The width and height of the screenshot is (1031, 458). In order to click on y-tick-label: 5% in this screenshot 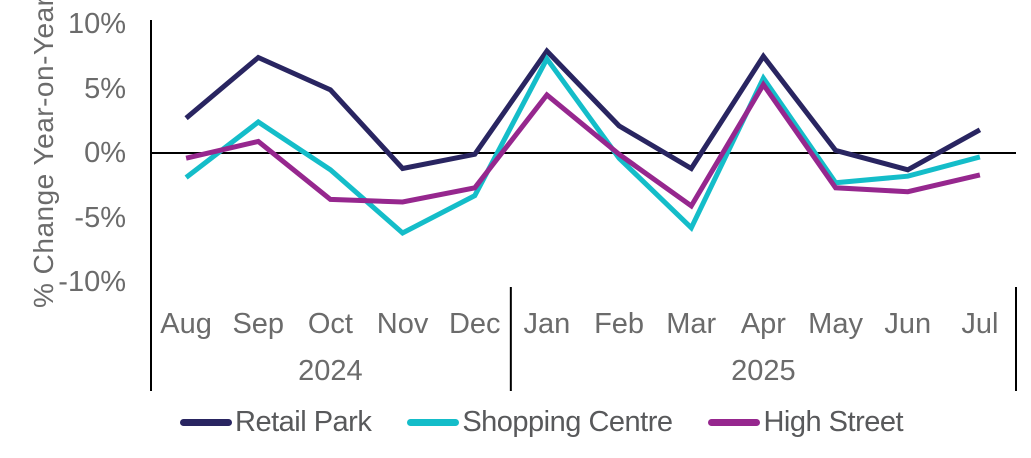, I will do `click(105, 88)`.